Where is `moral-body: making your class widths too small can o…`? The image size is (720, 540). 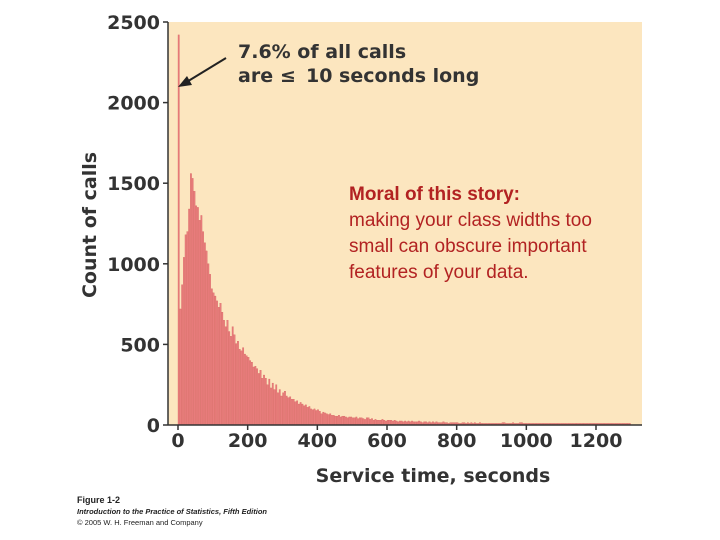 moral-body: making your class widths too small can o… is located at coordinates (470, 246).